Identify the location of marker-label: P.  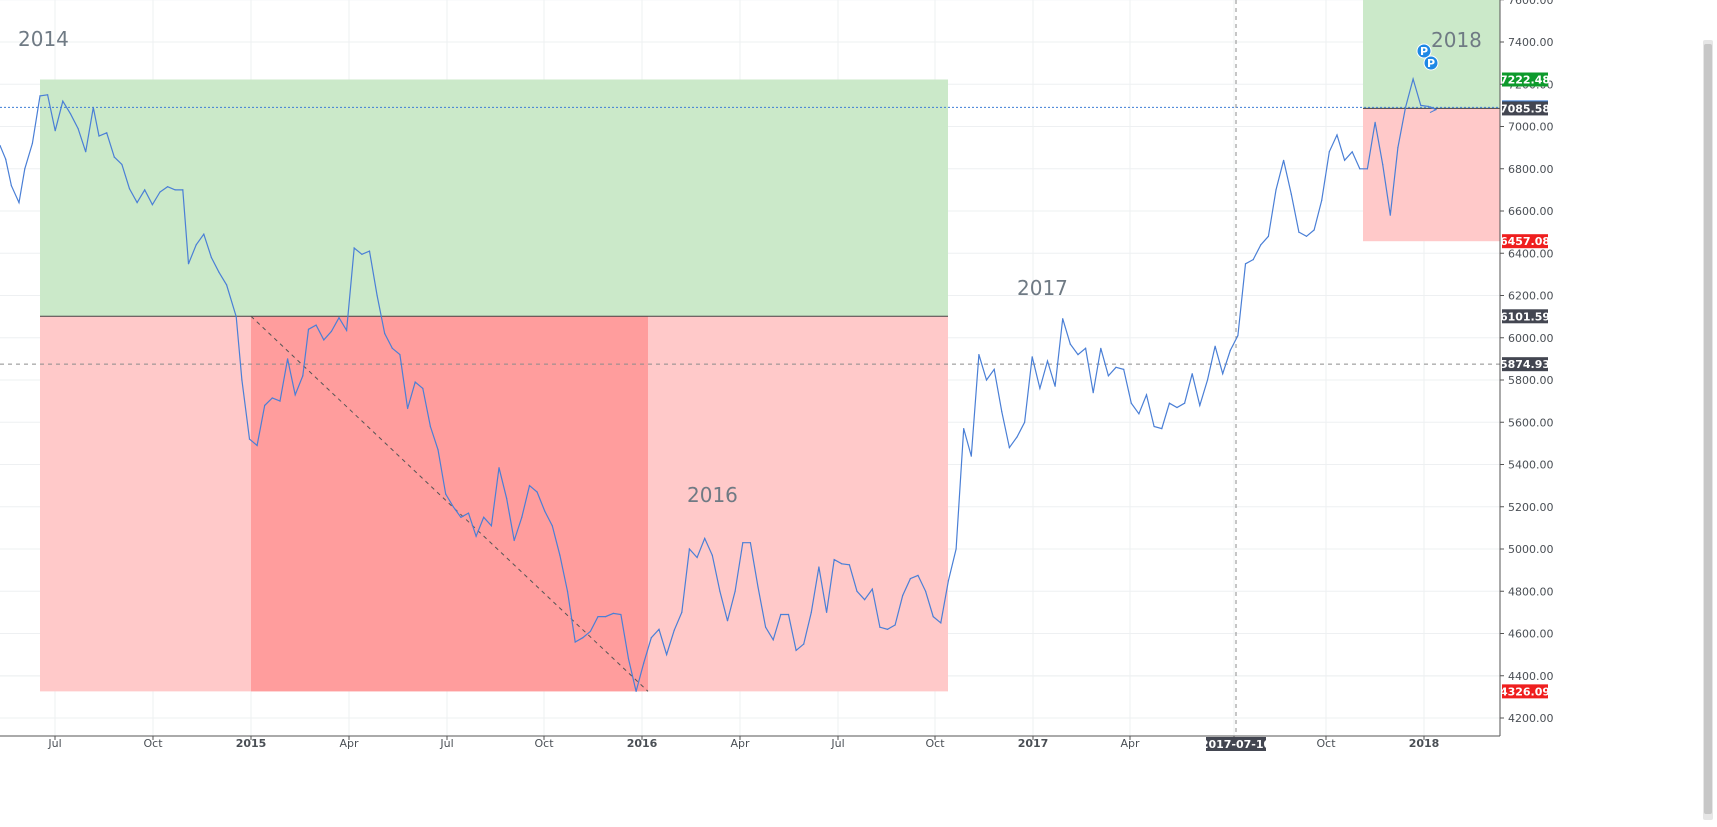
(1431, 63).